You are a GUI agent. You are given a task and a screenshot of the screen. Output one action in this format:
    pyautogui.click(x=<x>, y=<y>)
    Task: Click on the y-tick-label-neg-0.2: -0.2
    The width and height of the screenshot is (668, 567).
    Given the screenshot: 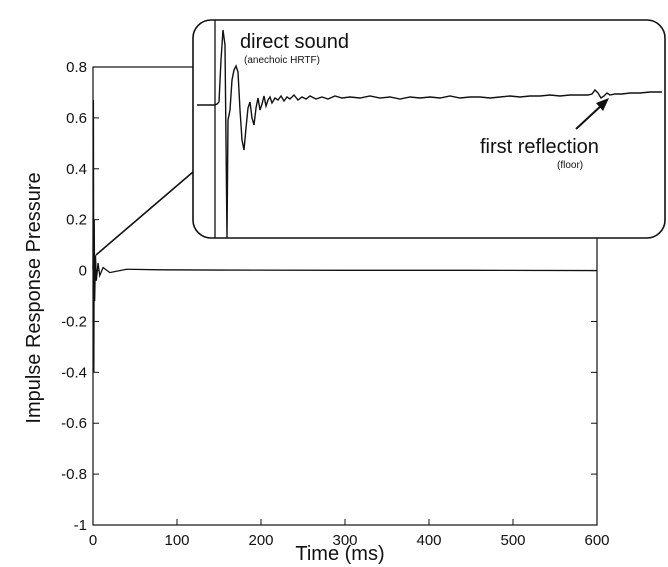 What is the action you would take?
    pyautogui.click(x=74, y=321)
    